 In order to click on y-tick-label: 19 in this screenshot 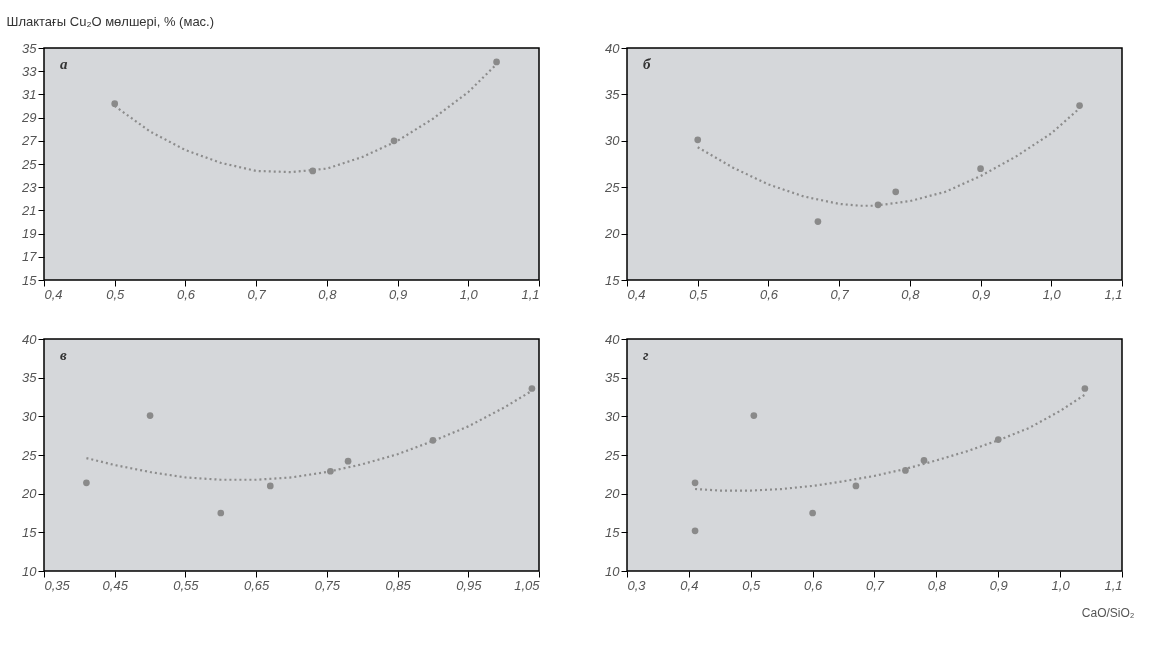, I will do `click(29, 234)`.